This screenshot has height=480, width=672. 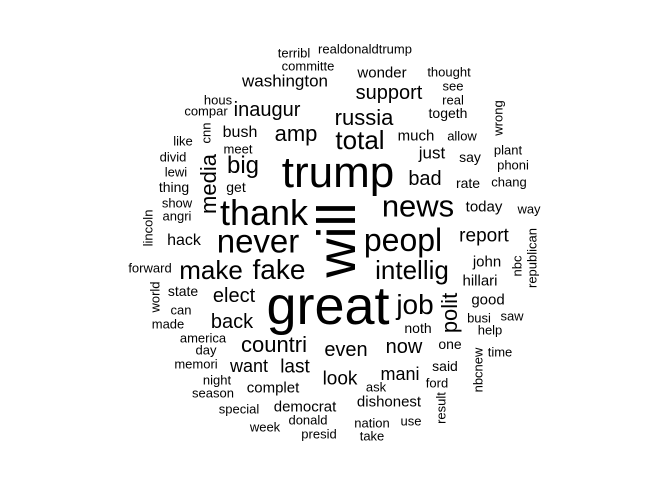 I want to click on word-special: special, so click(x=239, y=409).